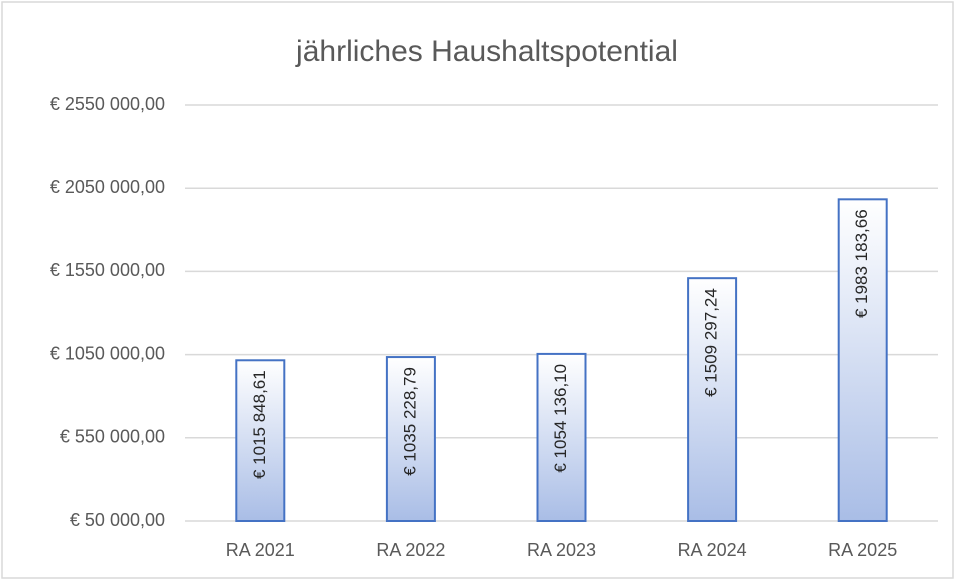 The height and width of the screenshot is (580, 955). Describe the element at coordinates (107, 104) in the screenshot. I see `y-tick-label: € 2550 000,00` at that location.